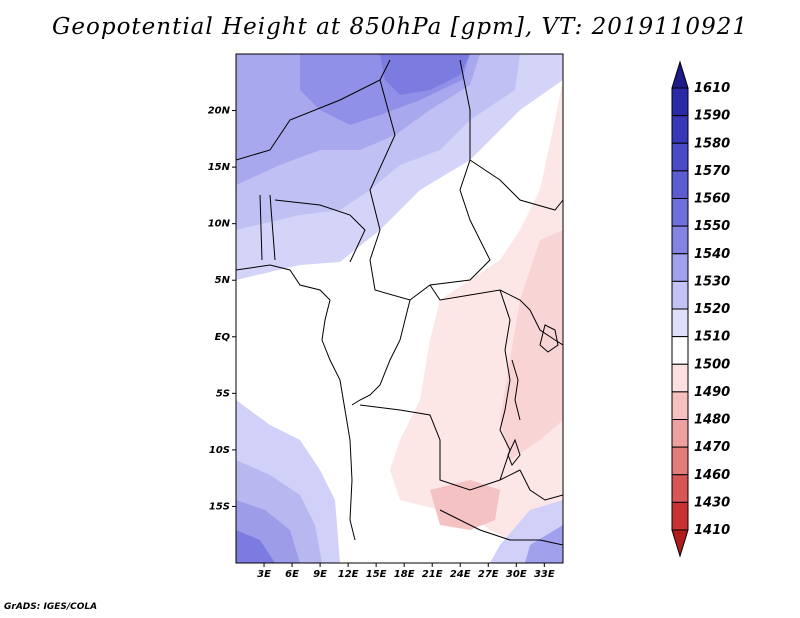 The image size is (800, 618). I want to click on lon-label: 24E, so click(460, 574).